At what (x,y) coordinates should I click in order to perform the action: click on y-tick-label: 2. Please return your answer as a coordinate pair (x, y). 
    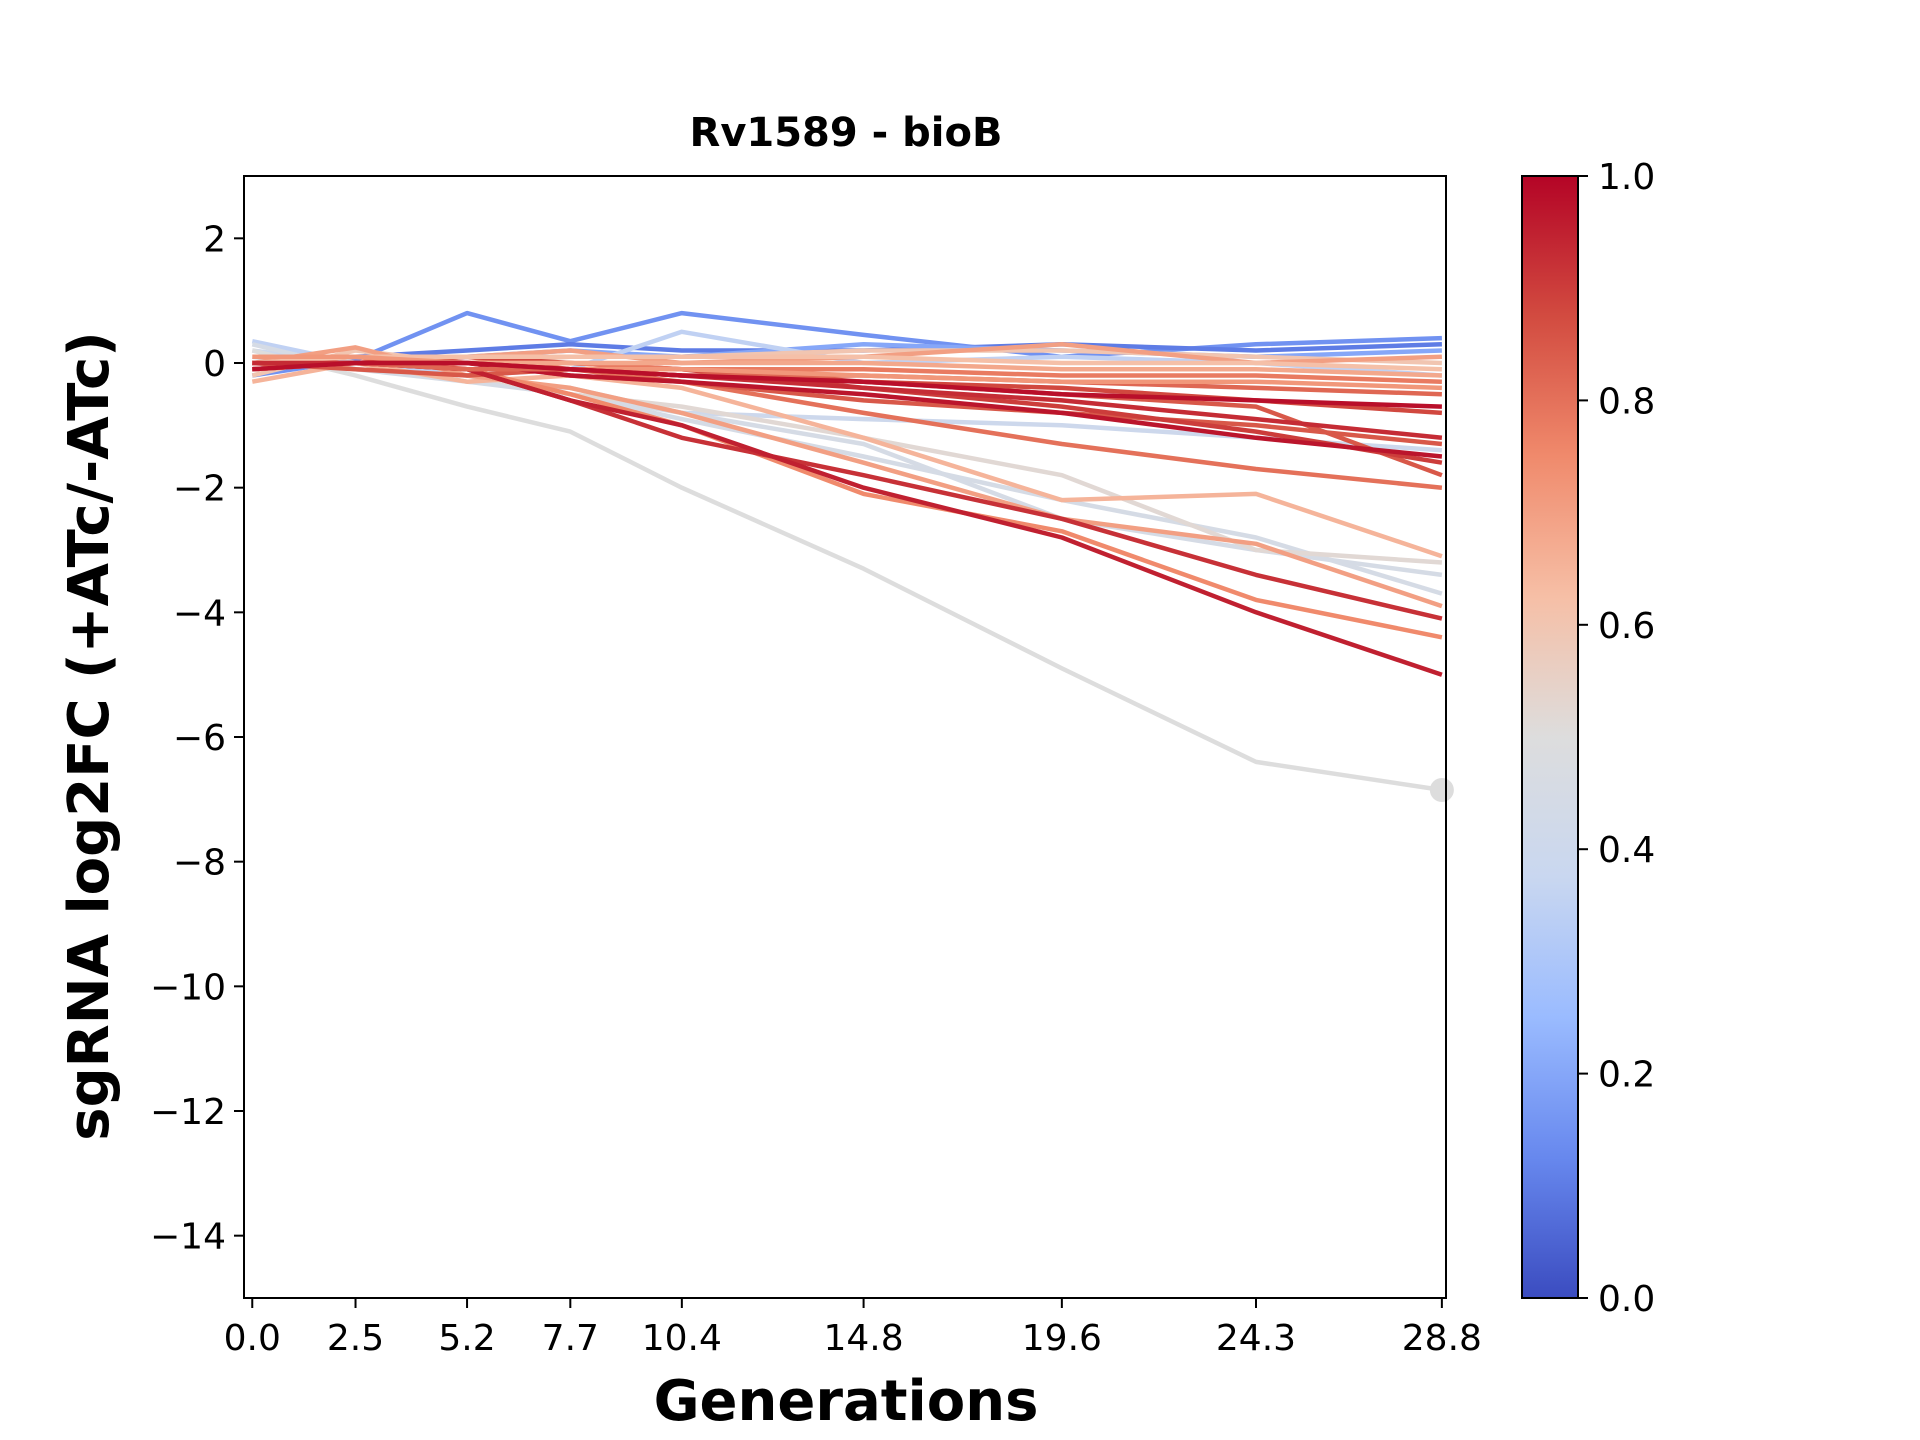
    Looking at the image, I should click on (214, 239).